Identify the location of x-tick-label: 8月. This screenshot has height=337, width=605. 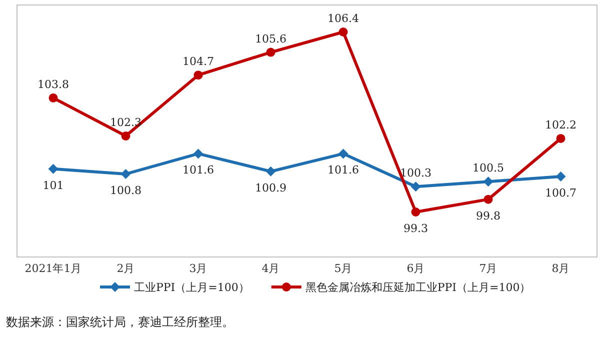
(561, 268).